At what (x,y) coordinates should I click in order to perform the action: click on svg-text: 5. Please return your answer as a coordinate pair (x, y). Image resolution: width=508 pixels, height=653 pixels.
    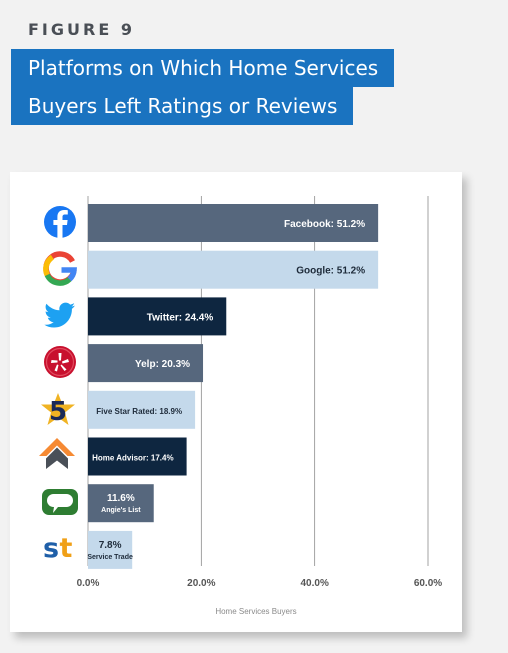
    Looking at the image, I should click on (58, 412).